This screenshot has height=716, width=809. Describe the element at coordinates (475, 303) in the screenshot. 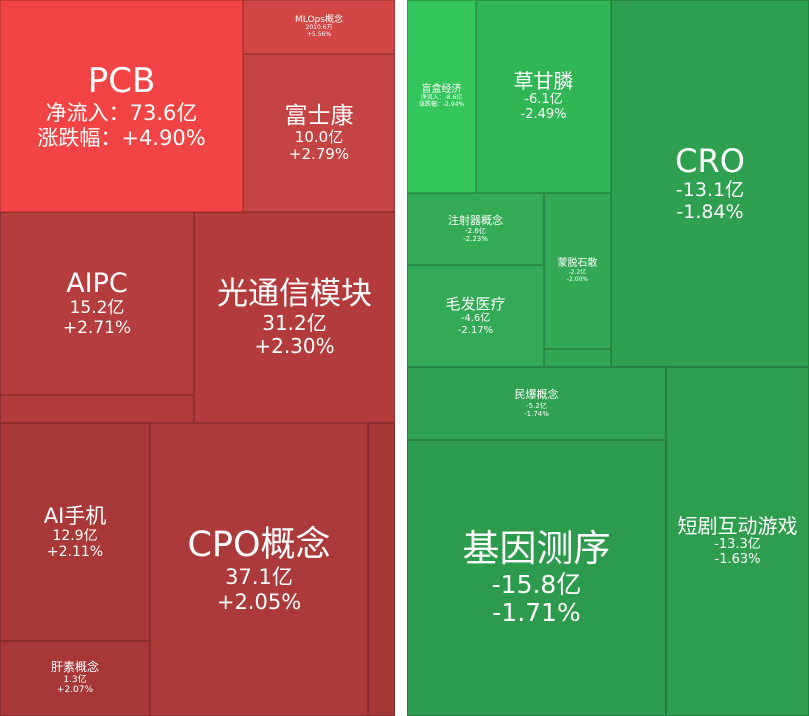

I see `tile-name: 毛发医疗` at that location.